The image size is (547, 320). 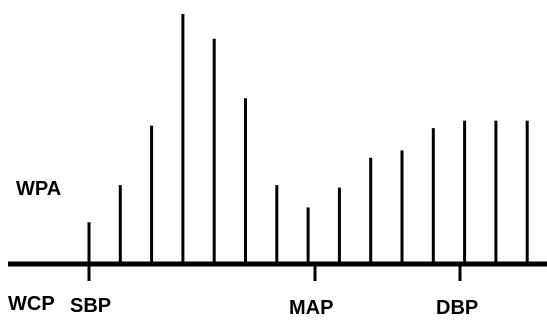 What do you see at coordinates (31, 304) in the screenshot?
I see `wcp-label: WCP` at bounding box center [31, 304].